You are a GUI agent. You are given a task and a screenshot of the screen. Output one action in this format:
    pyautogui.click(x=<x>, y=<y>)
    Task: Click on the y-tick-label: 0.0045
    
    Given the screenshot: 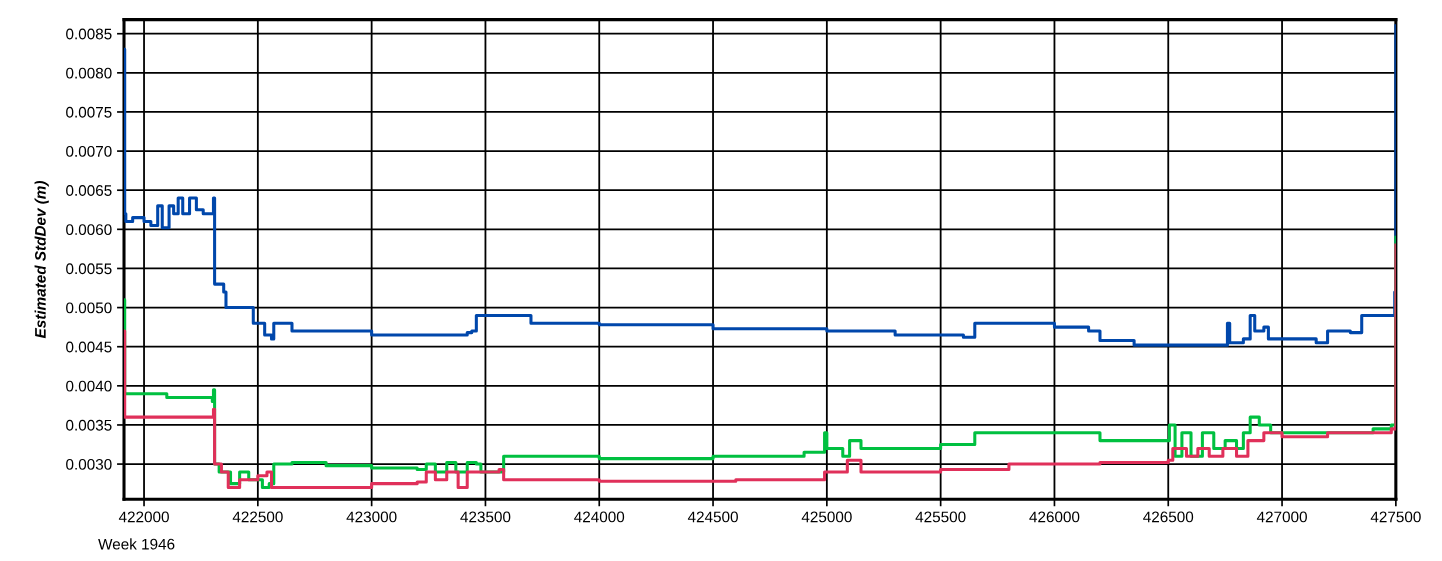 What is the action you would take?
    pyautogui.click(x=89, y=347)
    